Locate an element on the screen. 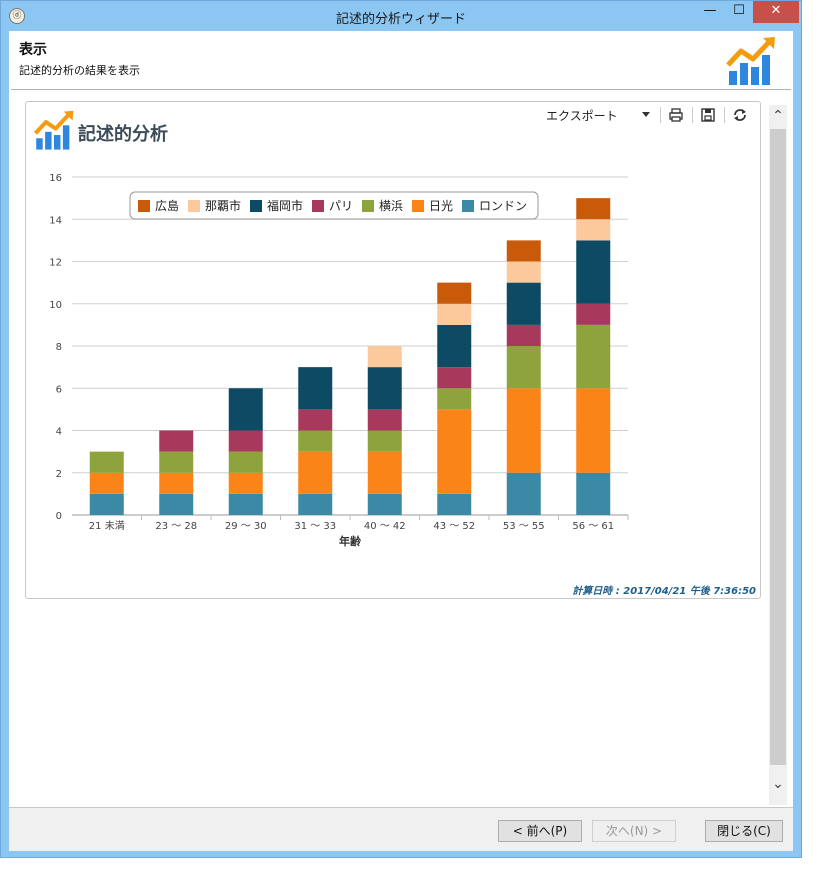 The width and height of the screenshot is (833, 884). window-title: 記述的分析ウィザード is located at coordinates (400, 19).